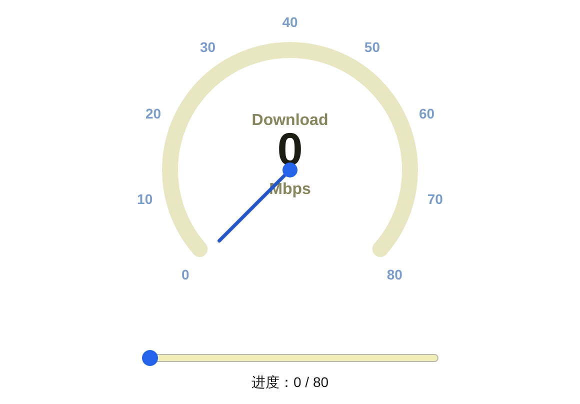 The height and width of the screenshot is (404, 580). Describe the element at coordinates (290, 120) in the screenshot. I see `text: Download` at that location.